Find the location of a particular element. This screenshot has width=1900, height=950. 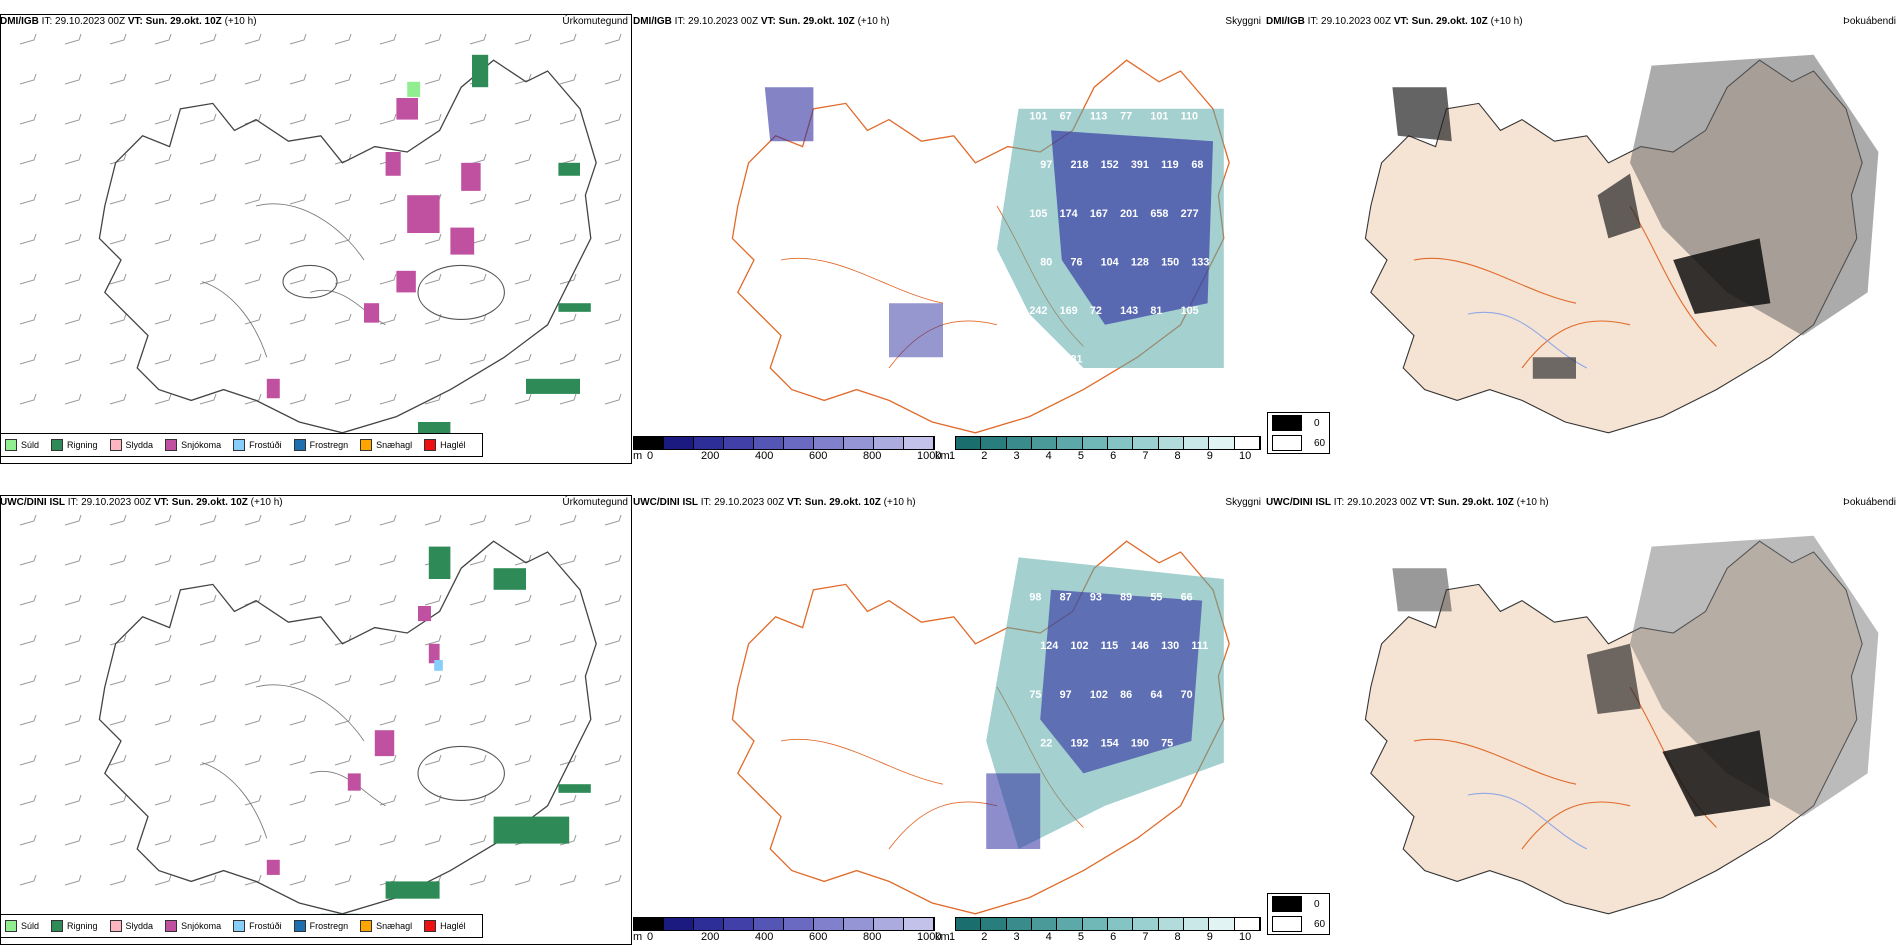

cloud-base-label: 143 is located at coordinates (1129, 311).